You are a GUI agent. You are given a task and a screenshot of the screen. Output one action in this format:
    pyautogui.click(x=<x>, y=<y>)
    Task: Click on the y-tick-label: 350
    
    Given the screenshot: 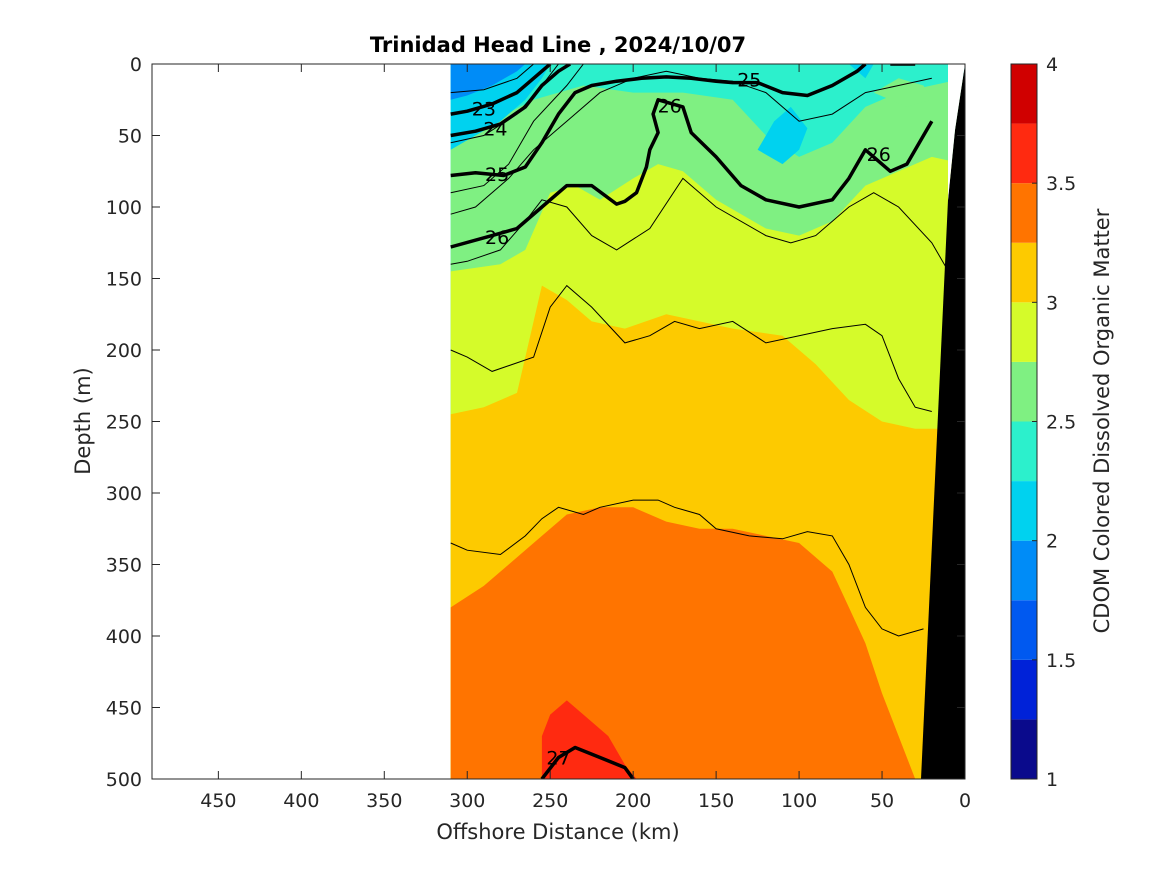 What is the action you would take?
    pyautogui.click(x=124, y=566)
    